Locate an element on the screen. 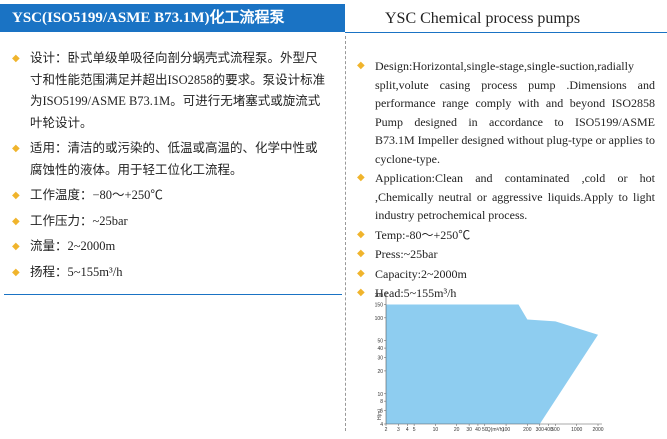 This screenshot has height=439, width=667. x-tick-label: 300 is located at coordinates (540, 430).